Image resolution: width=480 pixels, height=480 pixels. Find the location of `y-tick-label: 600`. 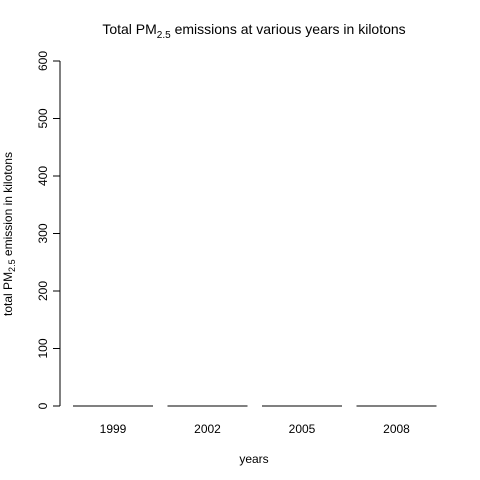

y-tick-label: 600 is located at coordinates (43, 61).